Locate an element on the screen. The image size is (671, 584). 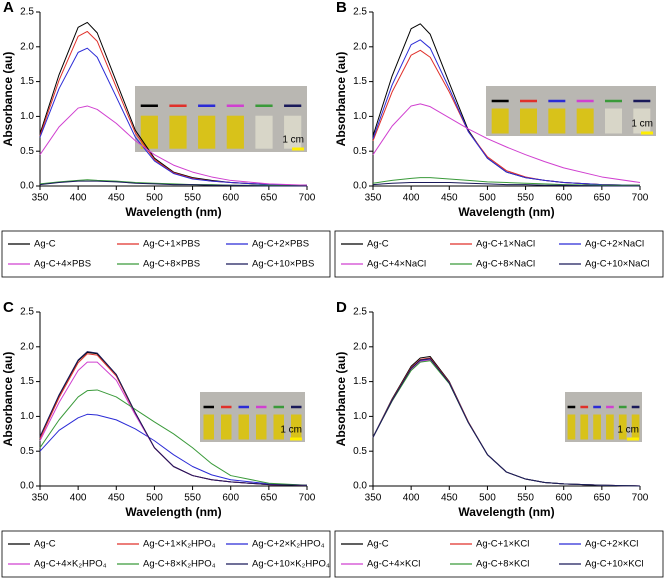
legend-label: Ag-C+10×NaCl is located at coordinates (617, 264).